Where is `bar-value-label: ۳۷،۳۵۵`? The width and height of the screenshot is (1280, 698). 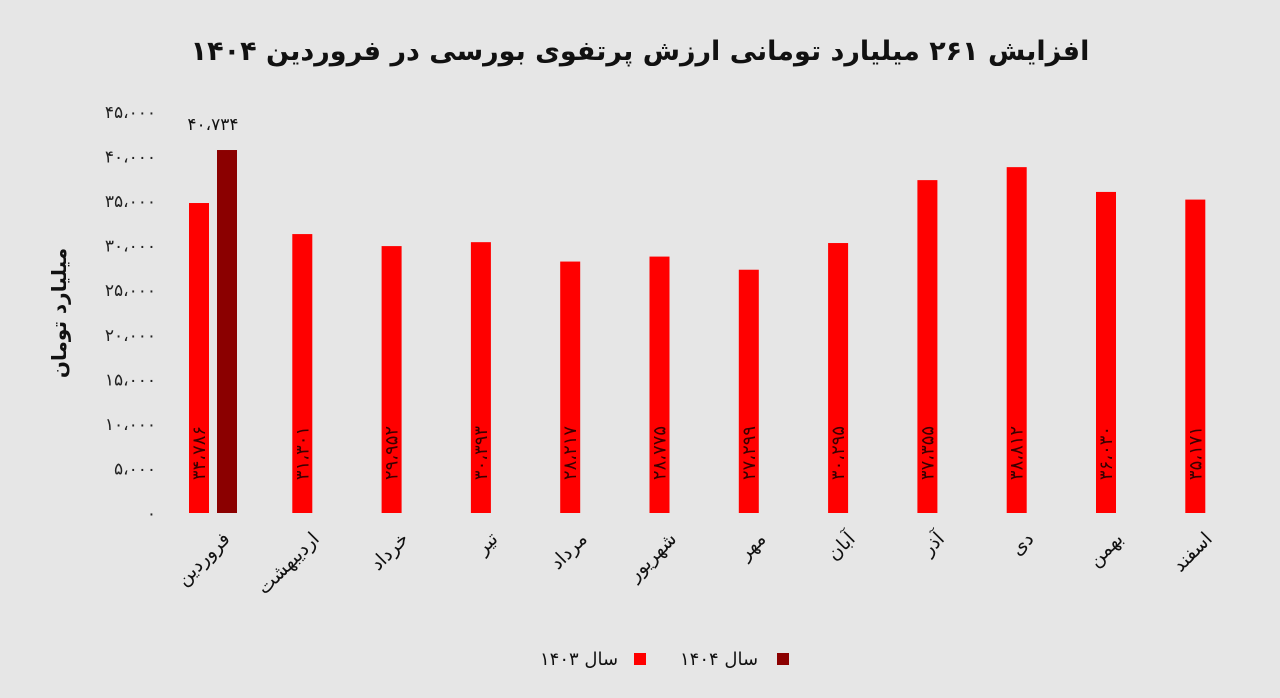
bar-value-label: ۳۷،۳۵۵ is located at coordinates (927, 453).